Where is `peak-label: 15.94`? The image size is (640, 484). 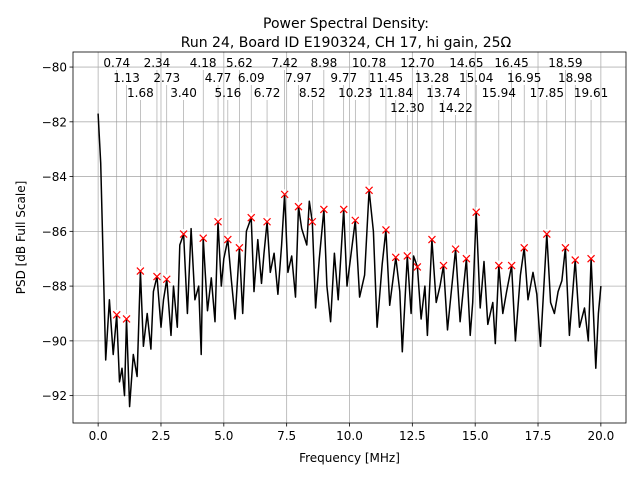 peak-label: 15.94 is located at coordinates (499, 93).